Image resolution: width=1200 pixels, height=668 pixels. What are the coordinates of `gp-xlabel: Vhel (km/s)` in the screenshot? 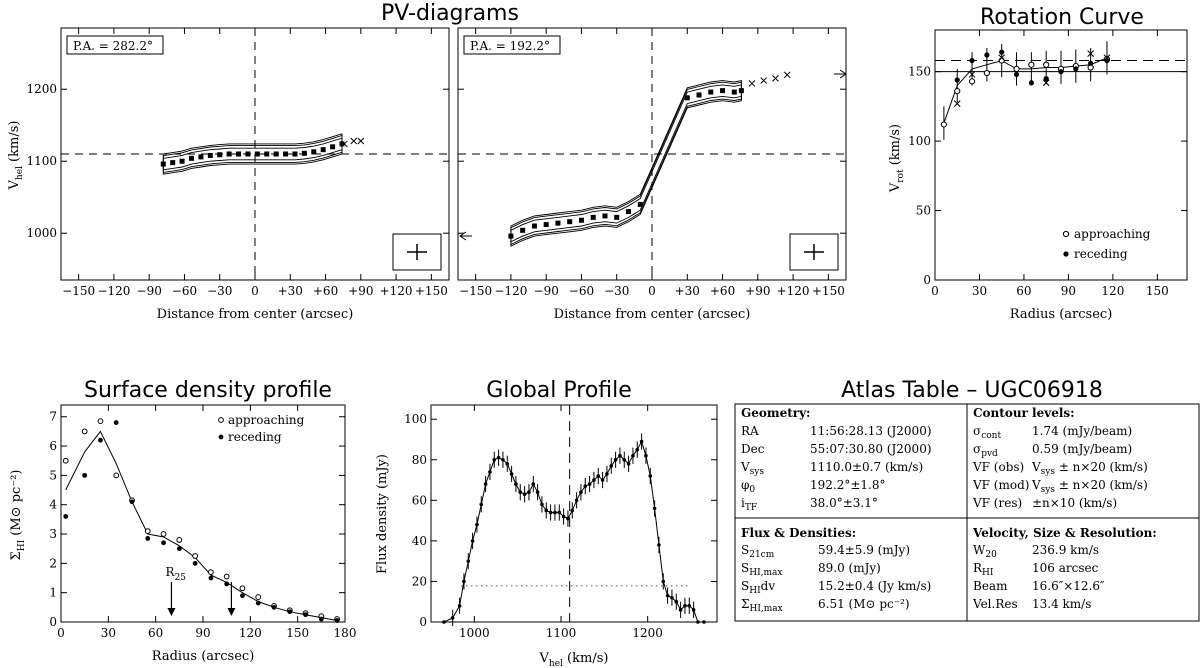 It's located at (574, 659).